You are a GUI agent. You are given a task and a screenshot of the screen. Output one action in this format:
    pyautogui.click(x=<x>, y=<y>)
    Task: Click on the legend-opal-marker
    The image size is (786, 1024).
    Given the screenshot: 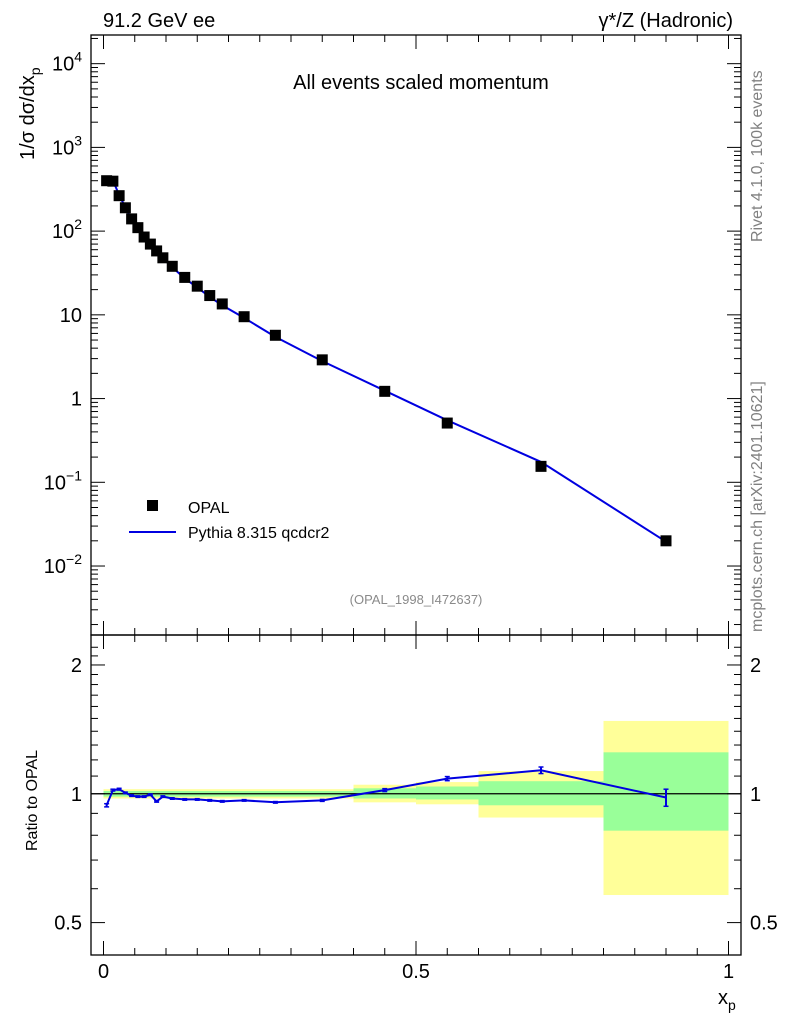 What is the action you would take?
    pyautogui.click(x=152, y=505)
    